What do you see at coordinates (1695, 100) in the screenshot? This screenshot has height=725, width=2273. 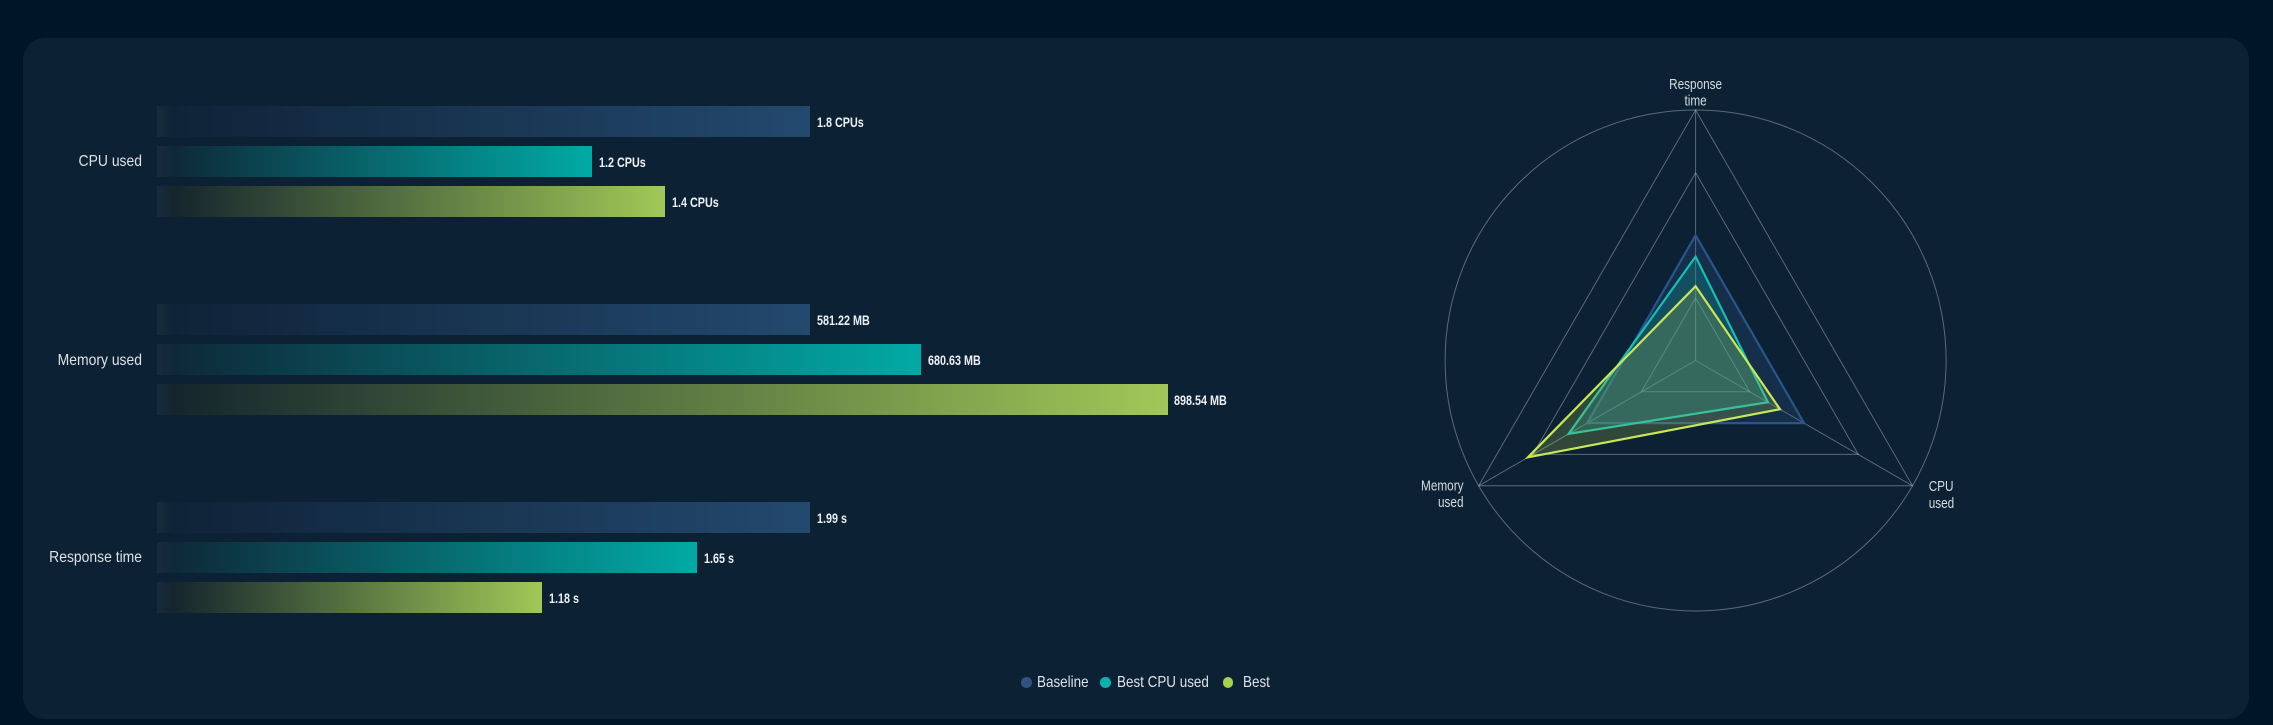 I see `svg-text: time` at bounding box center [1695, 100].